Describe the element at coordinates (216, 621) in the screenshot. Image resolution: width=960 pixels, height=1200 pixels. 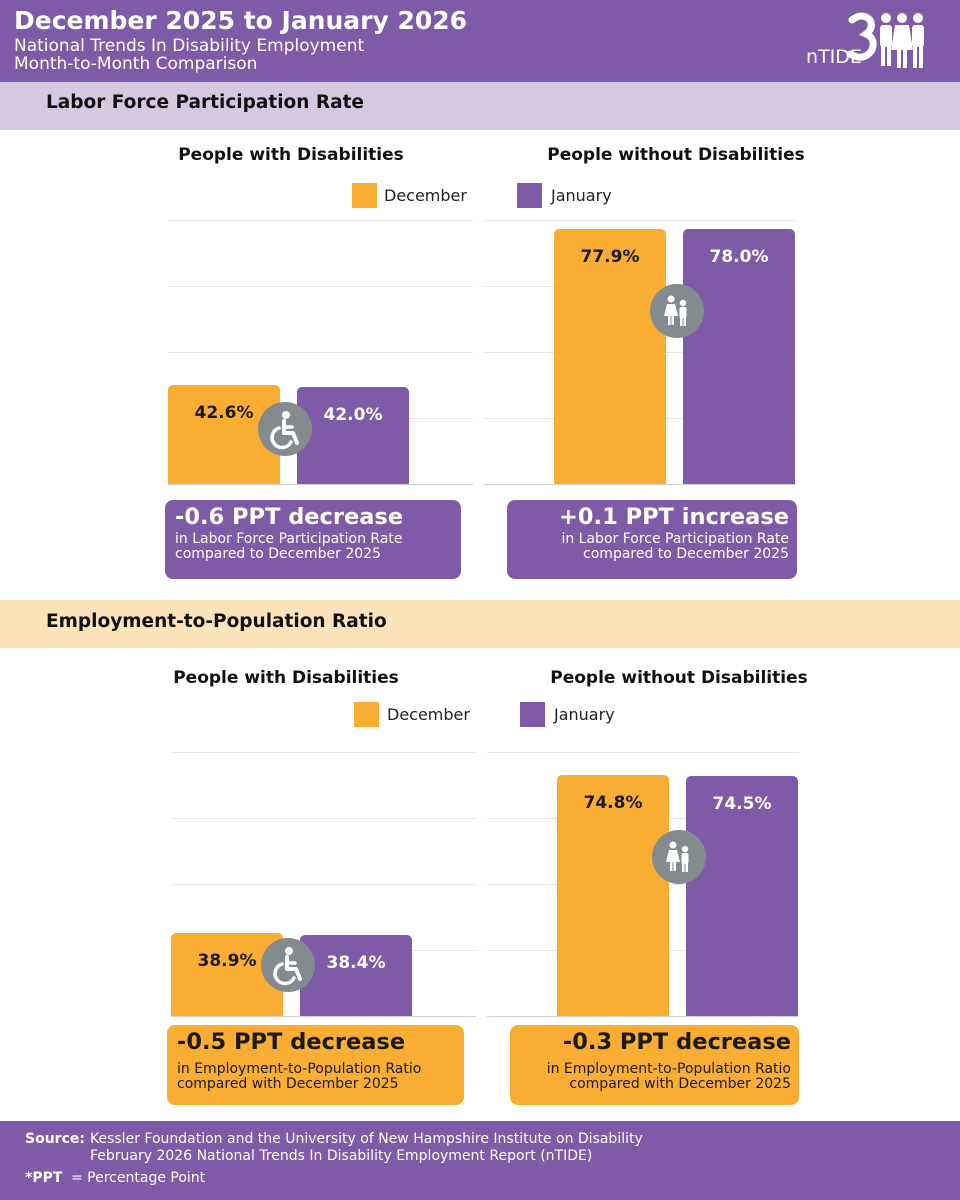
I see `epr-section-title: Employment-to-Population Ratio` at that location.